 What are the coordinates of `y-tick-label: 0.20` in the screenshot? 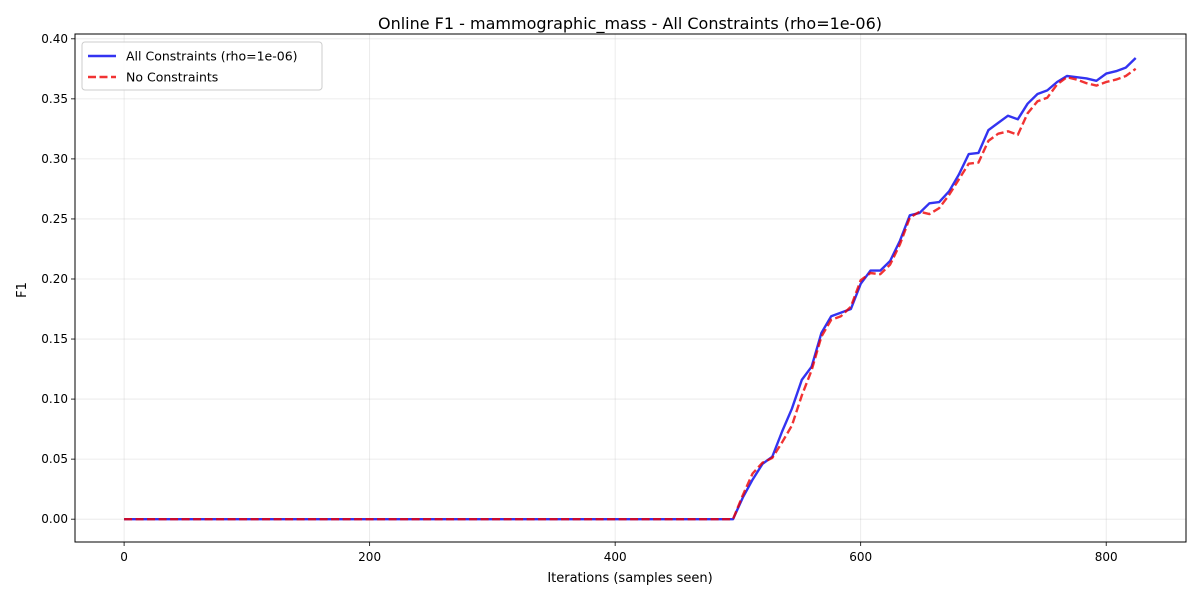 It's located at (54, 279).